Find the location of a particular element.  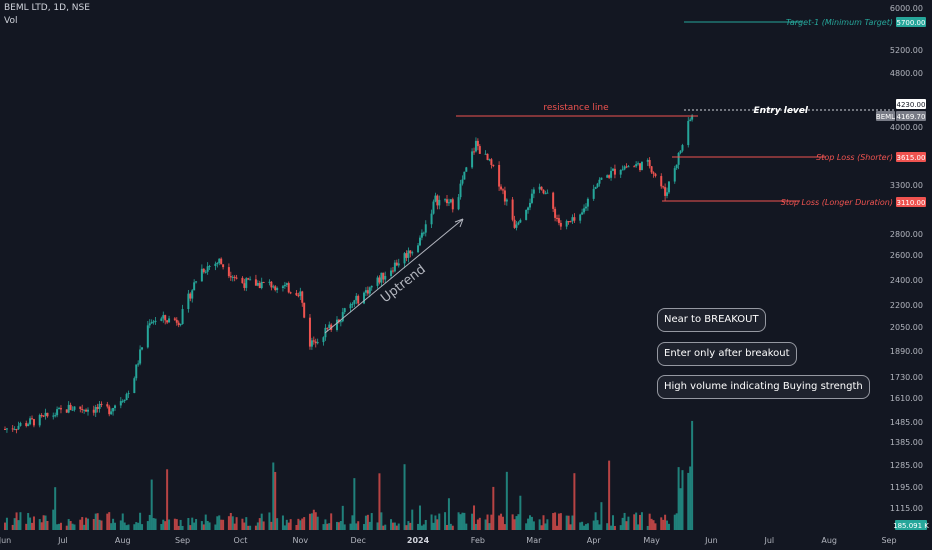

resistance-label: resistance line is located at coordinates (576, 108).